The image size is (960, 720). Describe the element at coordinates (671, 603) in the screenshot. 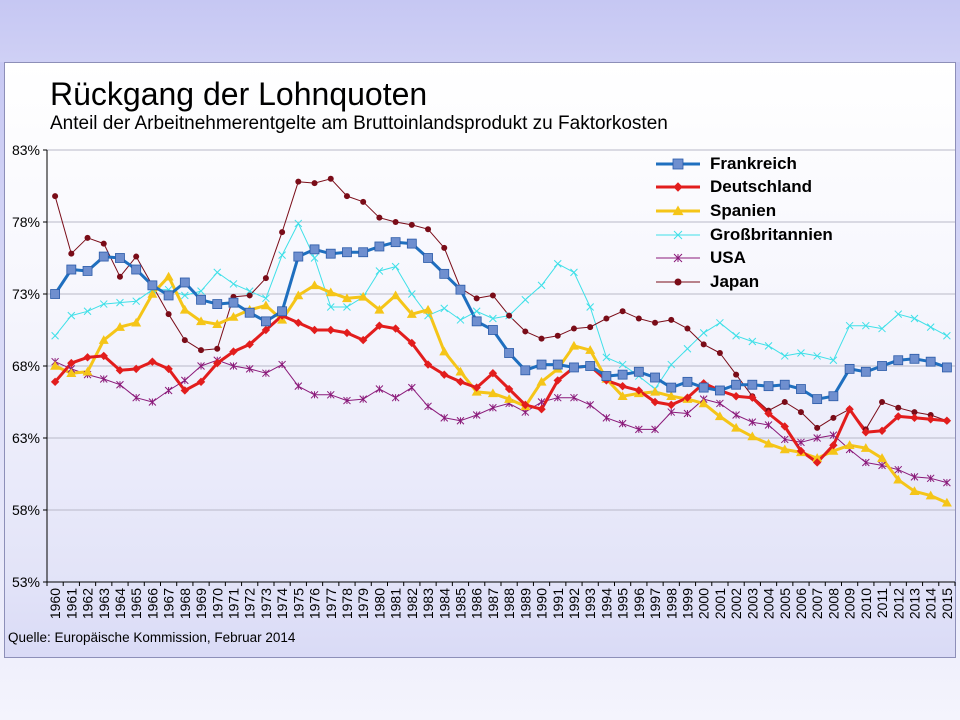

I see `x-tick-label: 1998` at that location.